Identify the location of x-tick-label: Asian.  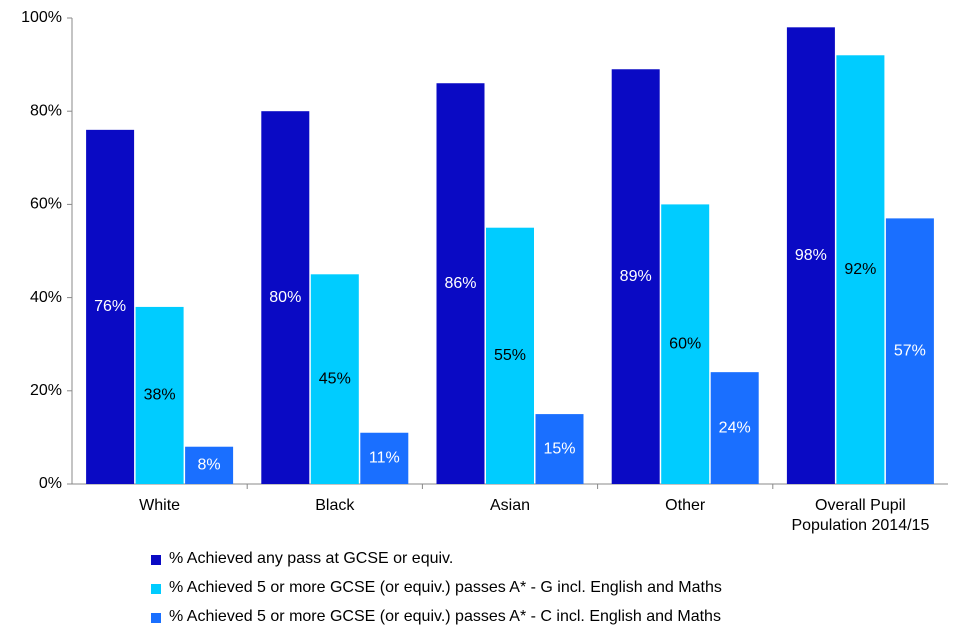
(510, 505).